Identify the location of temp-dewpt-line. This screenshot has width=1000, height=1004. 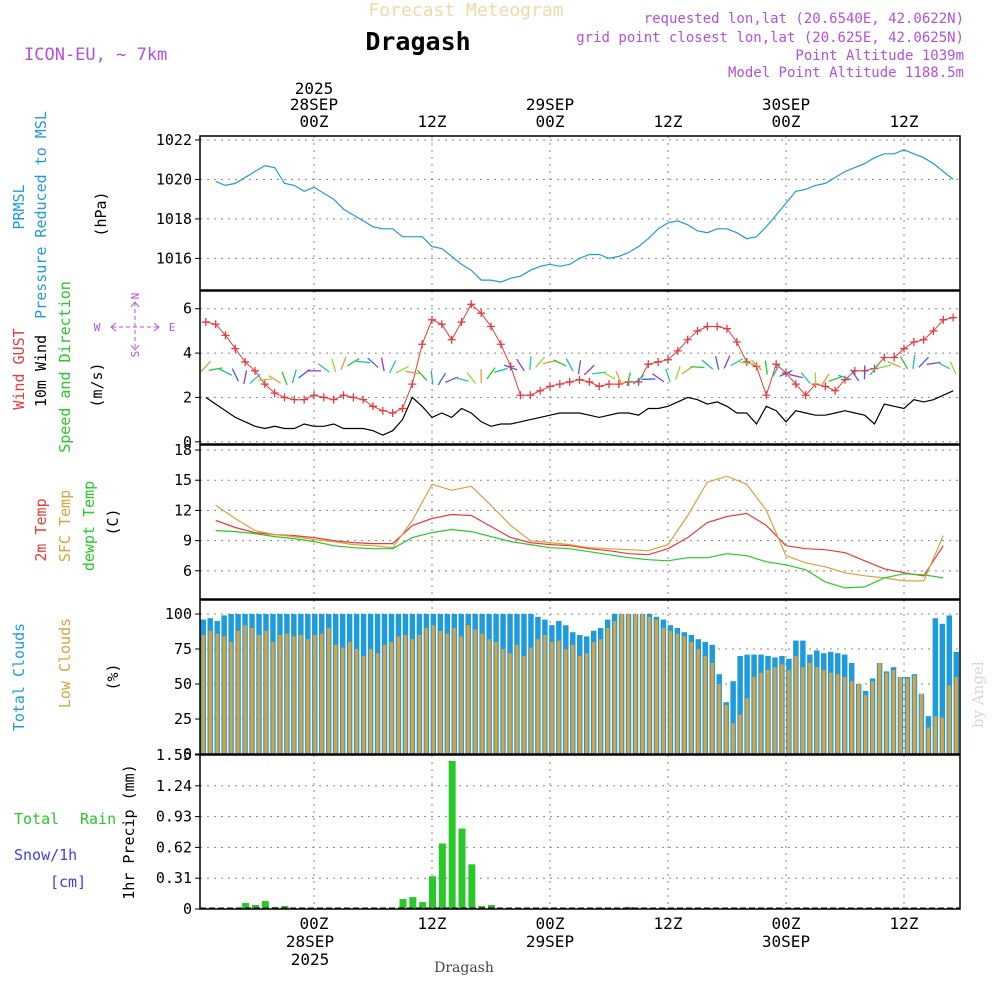
(580, 559).